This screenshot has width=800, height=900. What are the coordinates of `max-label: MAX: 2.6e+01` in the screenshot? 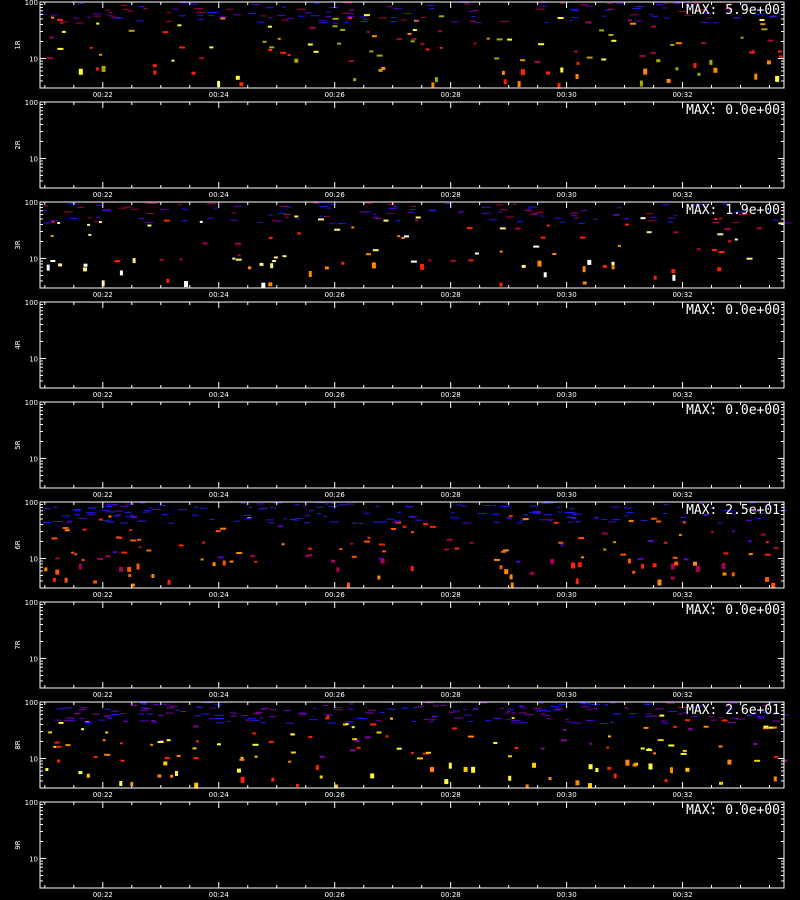 It's located at (733, 710).